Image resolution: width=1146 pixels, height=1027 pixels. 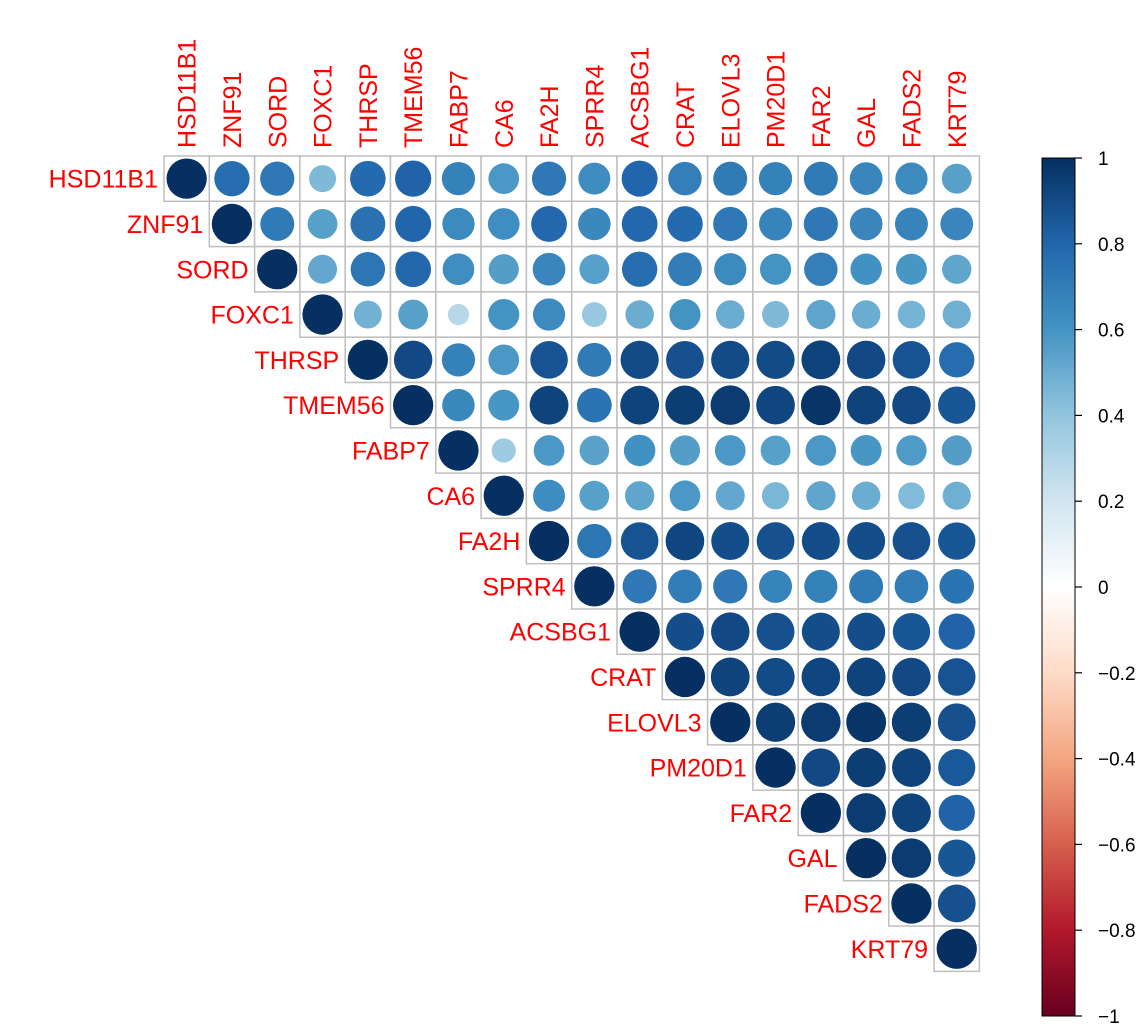 I want to click on col-label-hsd11b1: HSD11B1, so click(x=188, y=93).